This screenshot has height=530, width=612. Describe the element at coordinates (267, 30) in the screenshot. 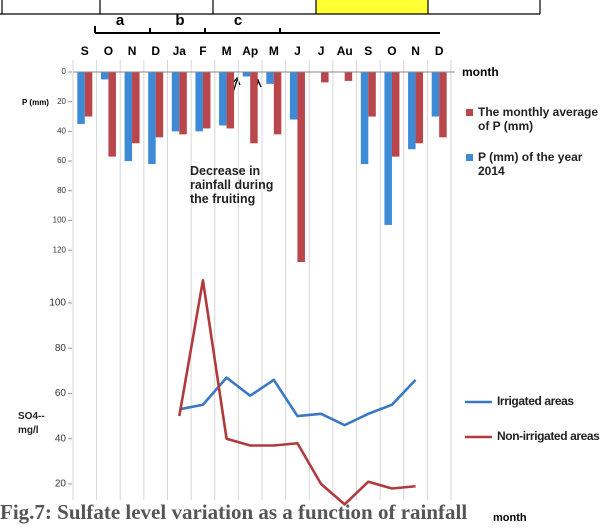

I see `period-bracket` at that location.